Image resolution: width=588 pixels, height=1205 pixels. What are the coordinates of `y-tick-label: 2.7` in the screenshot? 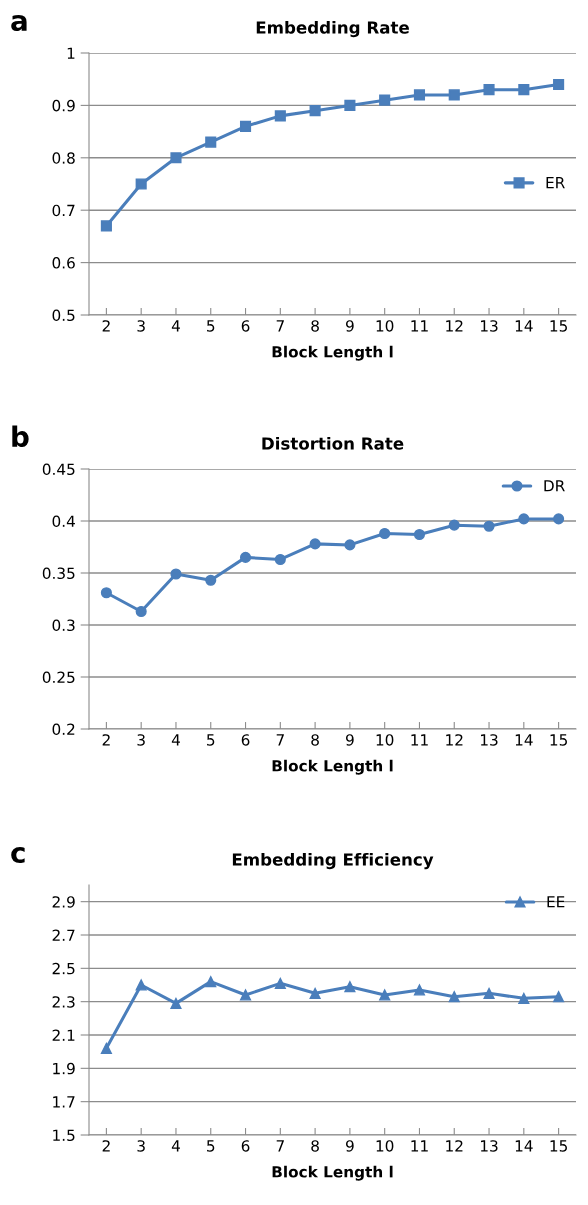 It's located at (63, 935).